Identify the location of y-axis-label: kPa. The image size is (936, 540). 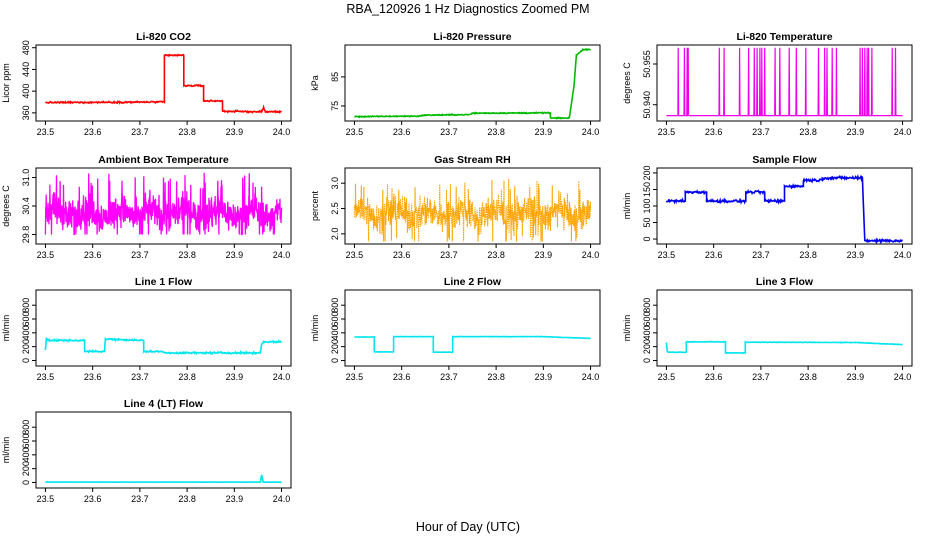
(315, 83).